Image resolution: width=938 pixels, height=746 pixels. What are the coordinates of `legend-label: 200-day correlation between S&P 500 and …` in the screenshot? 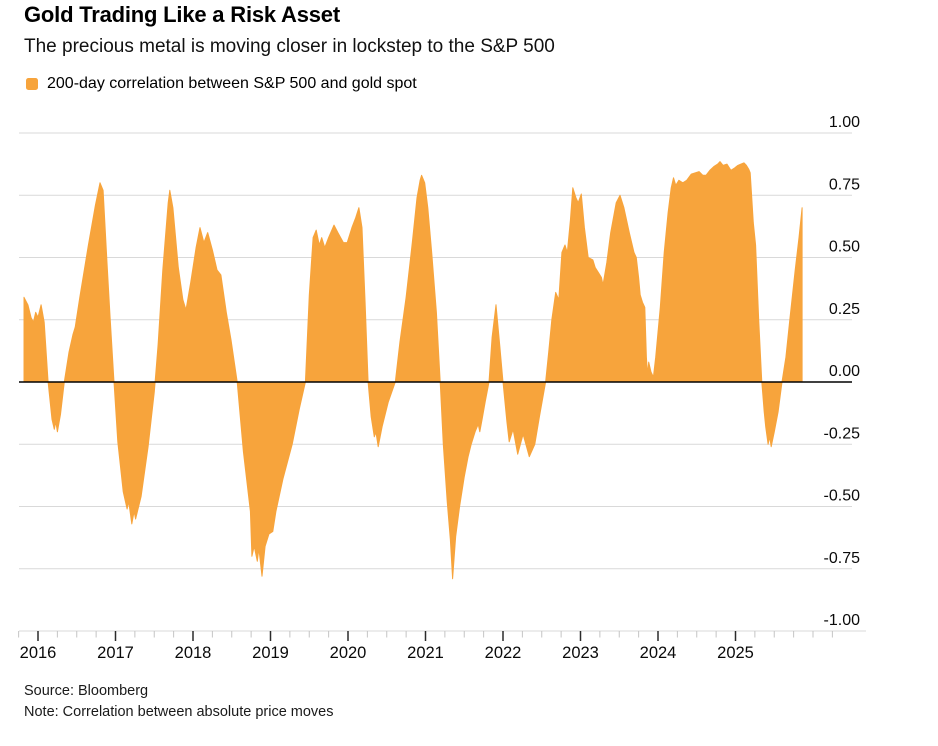 It's located at (232, 83).